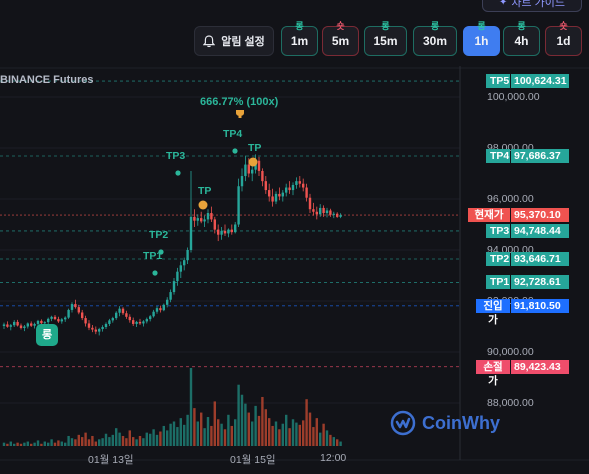 This screenshot has height=474, width=589. I want to click on timeframe-4h-button: 롱 4h, so click(521, 38).